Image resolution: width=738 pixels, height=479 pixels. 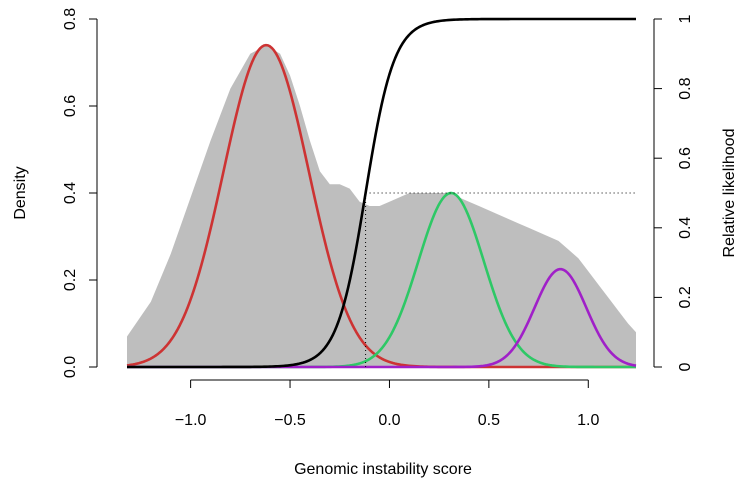 What do you see at coordinates (685, 158) in the screenshot?
I see `y-right-tick-label: 0.6` at bounding box center [685, 158].